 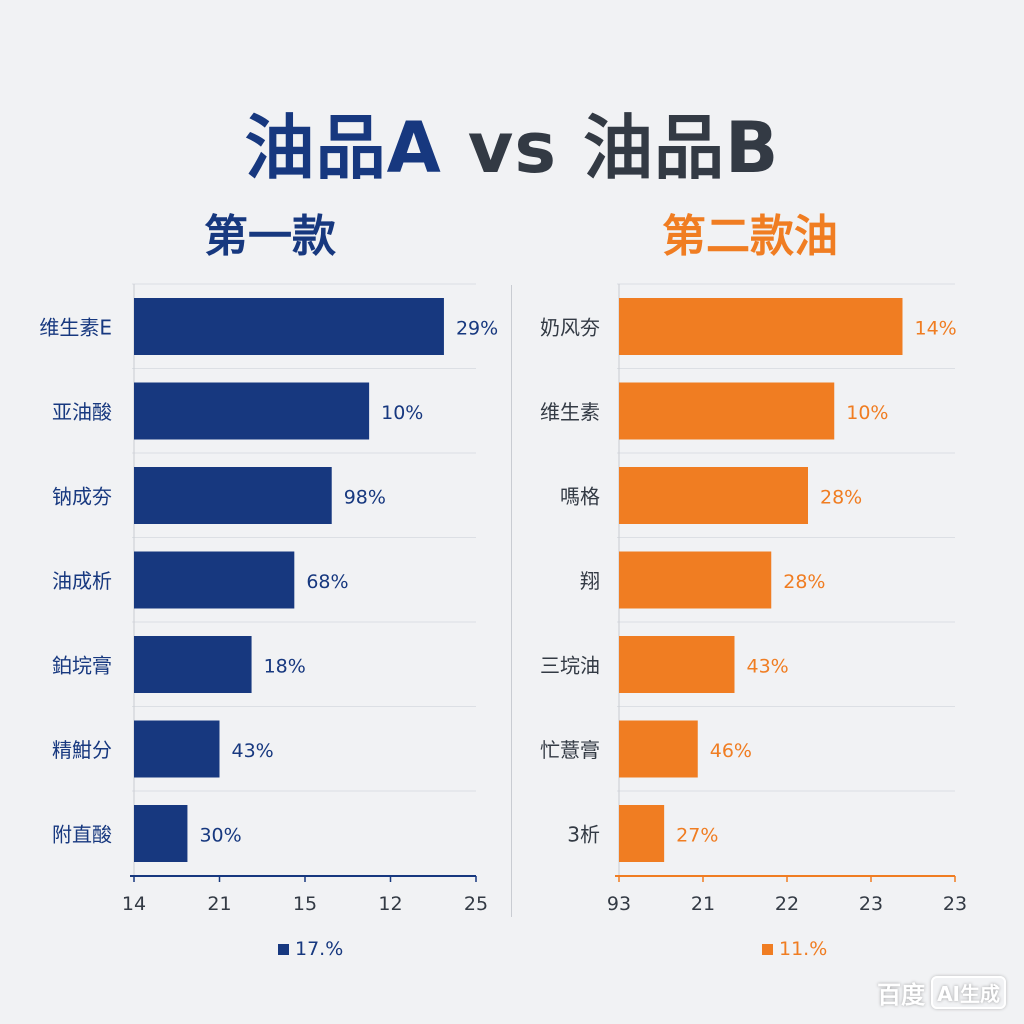 I want to click on left-tick-label: 25, so click(x=476, y=904).